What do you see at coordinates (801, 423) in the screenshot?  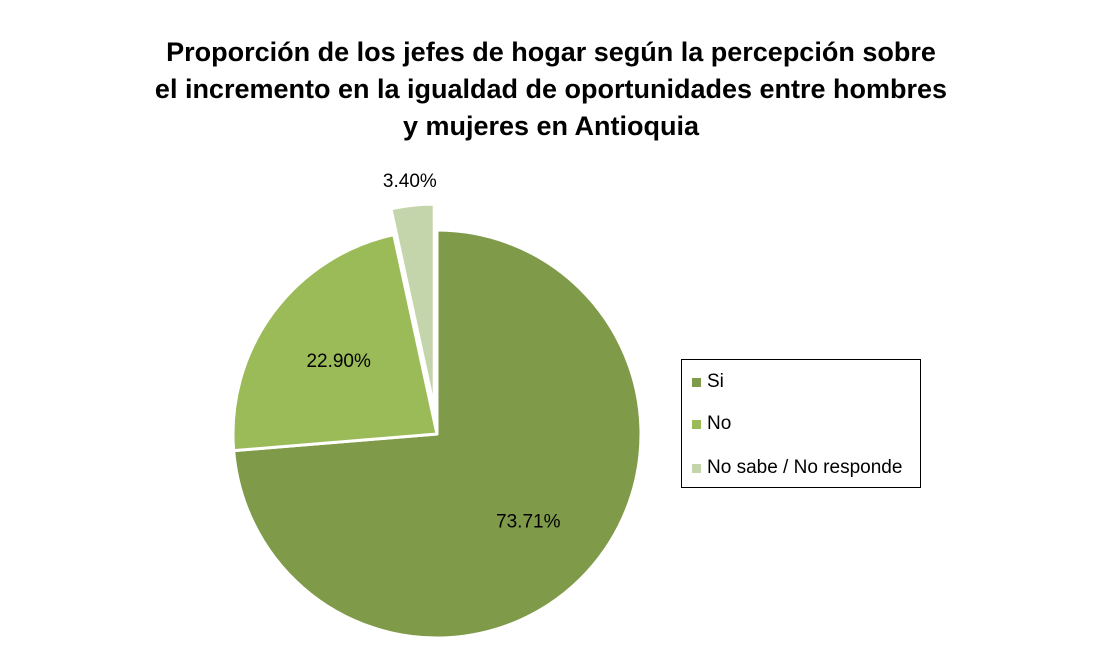 I see `legend: Si No No sabe / No responde` at bounding box center [801, 423].